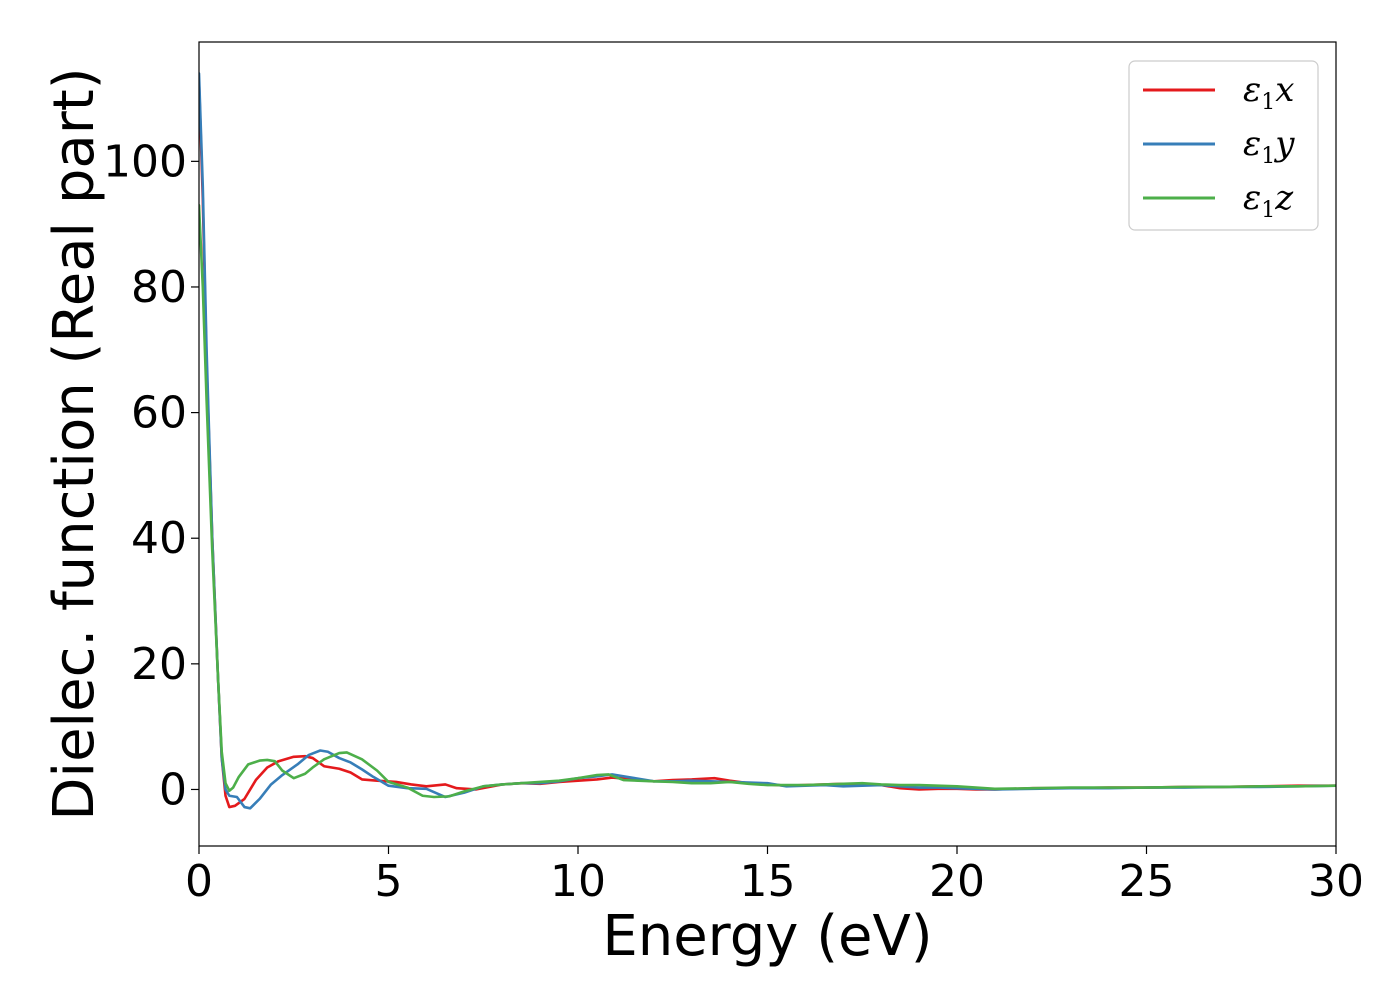 Image resolution: width=1400 pixels, height=1000 pixels. What do you see at coordinates (159, 664) in the screenshot?
I see `y-tick-label: 20` at bounding box center [159, 664].